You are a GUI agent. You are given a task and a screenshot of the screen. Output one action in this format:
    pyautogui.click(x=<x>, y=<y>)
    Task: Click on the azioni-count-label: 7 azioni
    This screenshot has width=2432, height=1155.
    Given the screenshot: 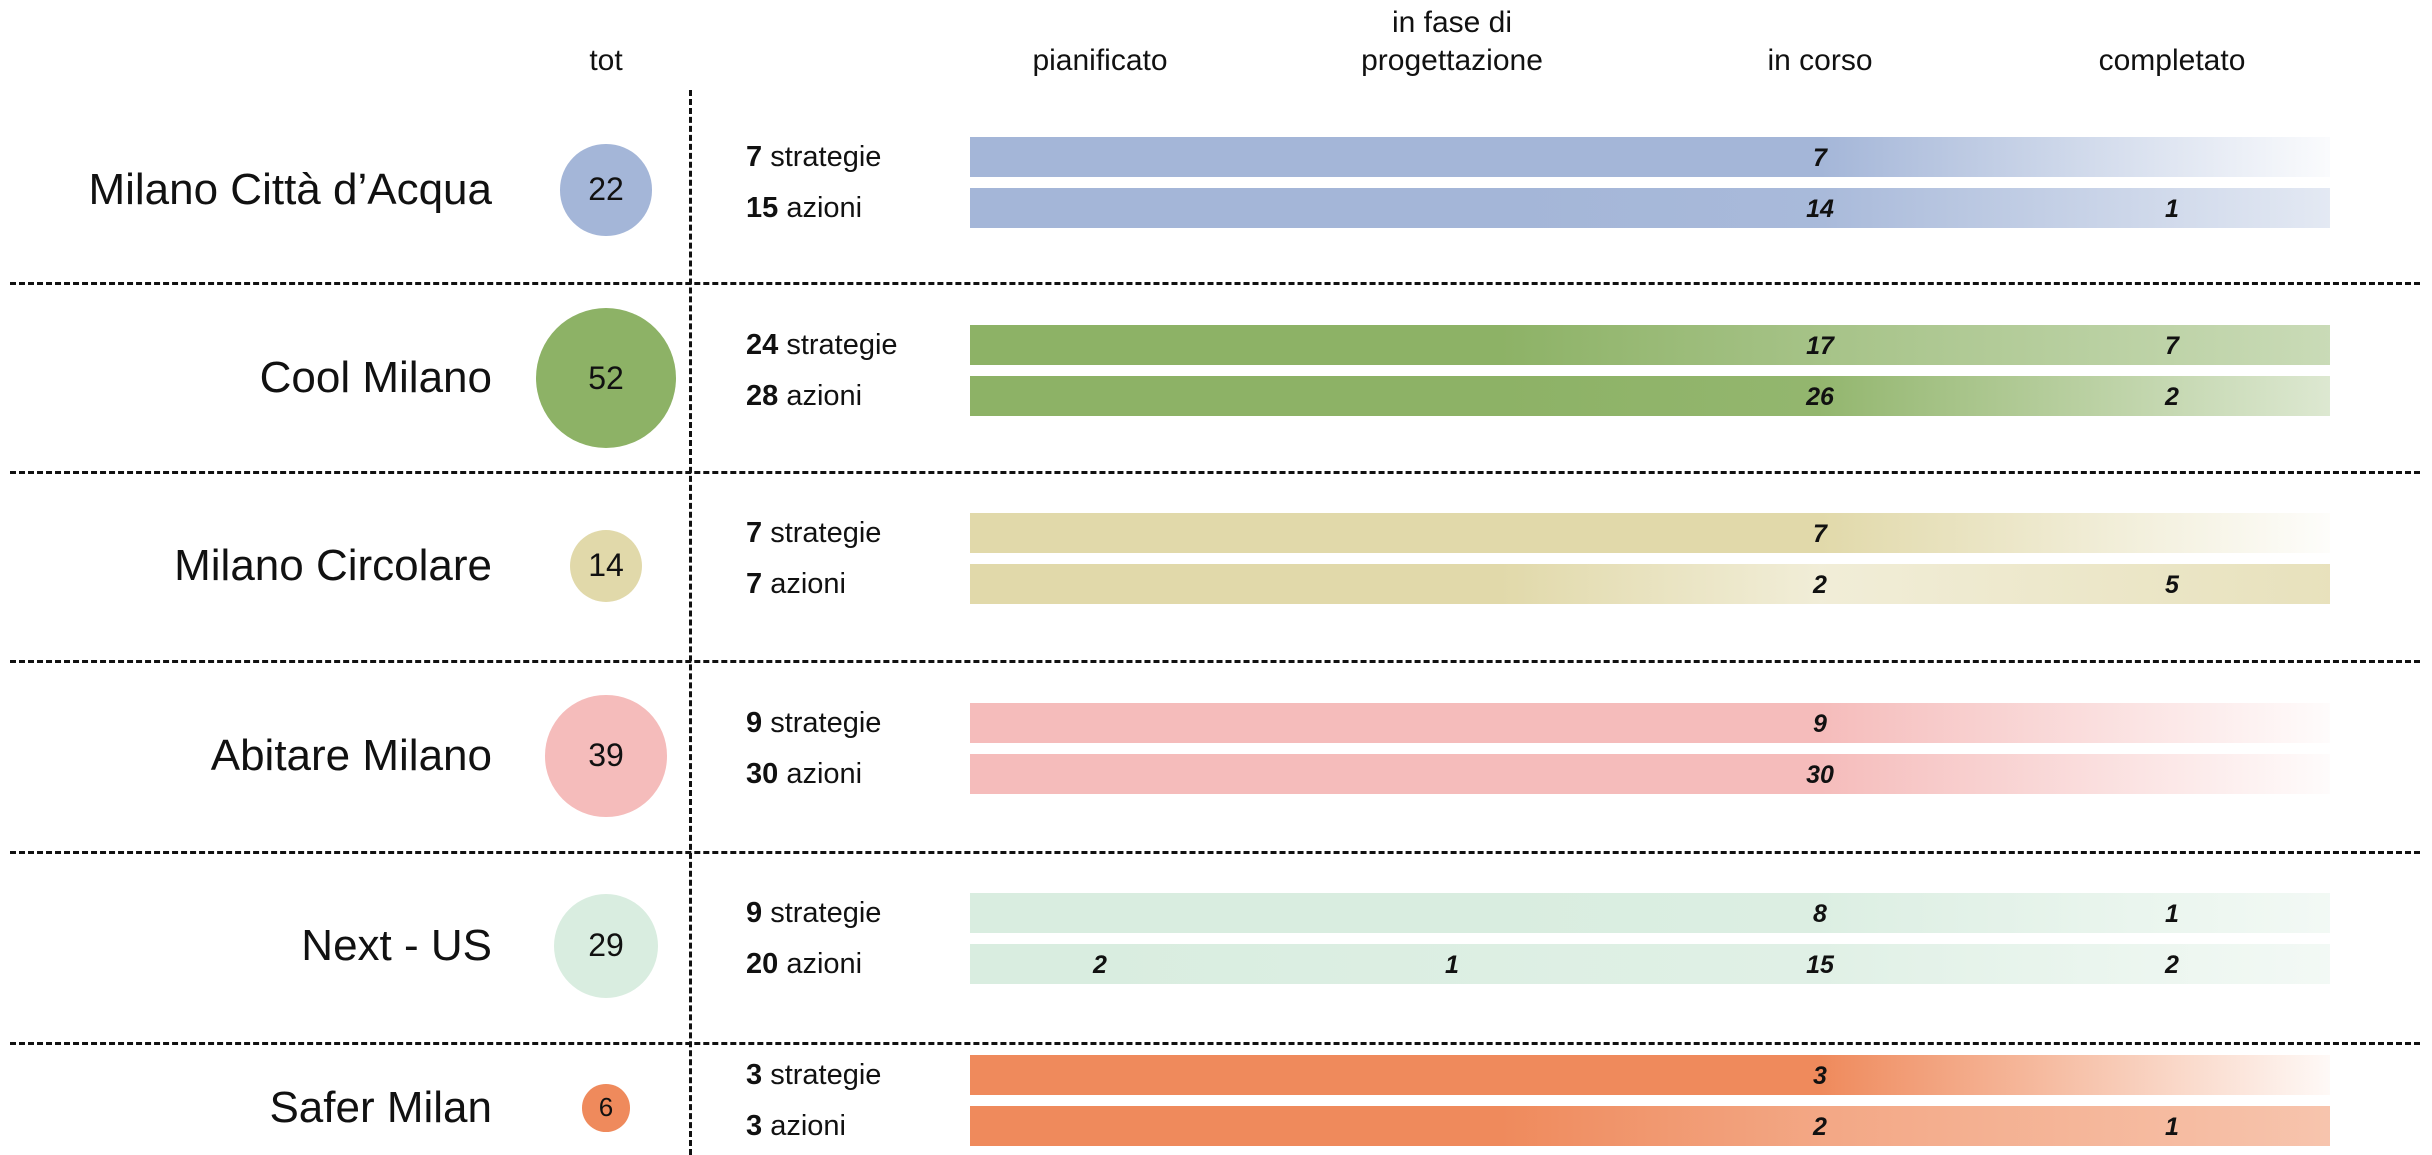 What is the action you would take?
    pyautogui.click(x=796, y=584)
    